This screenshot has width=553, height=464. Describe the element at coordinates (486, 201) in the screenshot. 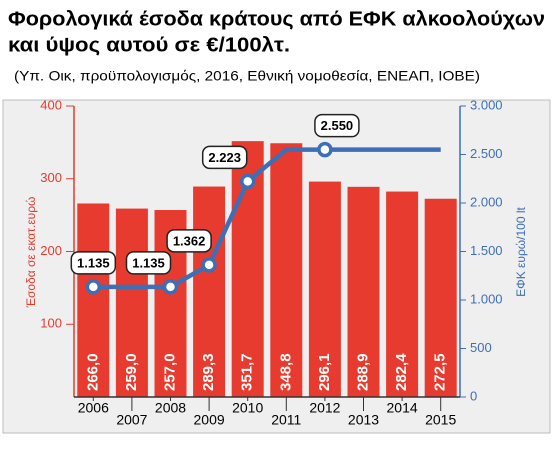

I see `y2-tick-label: 2.000` at that location.